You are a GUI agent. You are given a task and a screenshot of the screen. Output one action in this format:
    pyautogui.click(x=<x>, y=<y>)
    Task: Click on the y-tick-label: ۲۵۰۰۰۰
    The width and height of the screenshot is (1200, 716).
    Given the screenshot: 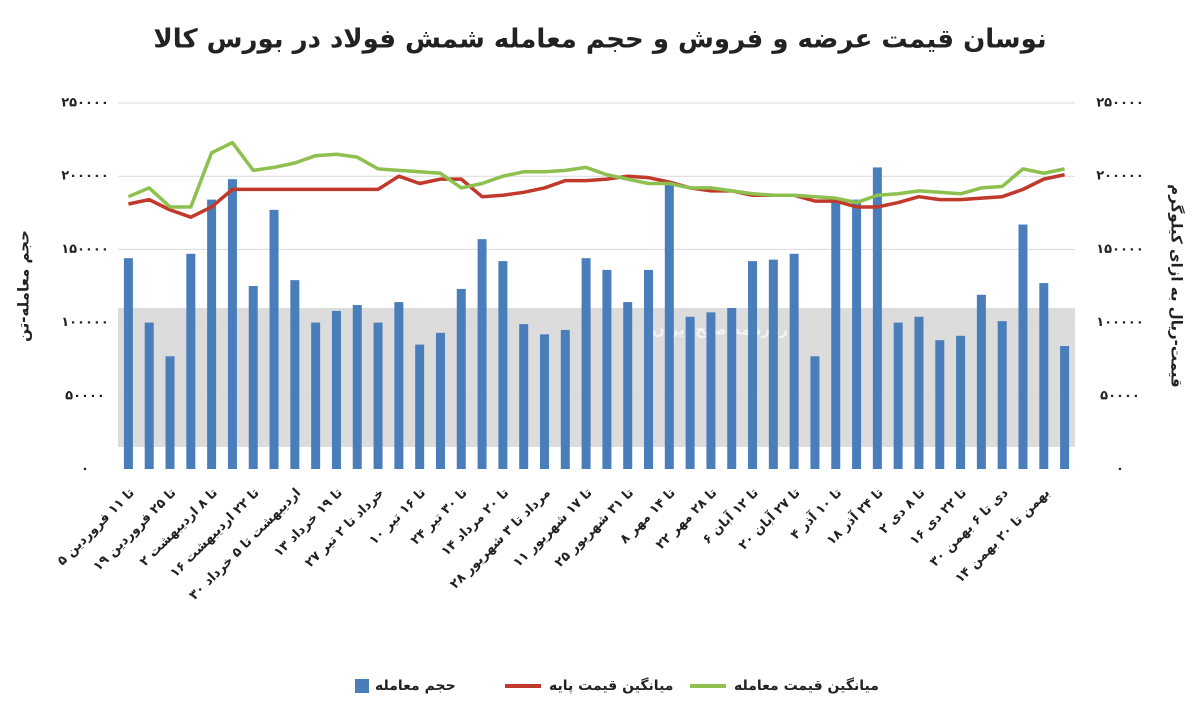 What is the action you would take?
    pyautogui.click(x=85, y=103)
    